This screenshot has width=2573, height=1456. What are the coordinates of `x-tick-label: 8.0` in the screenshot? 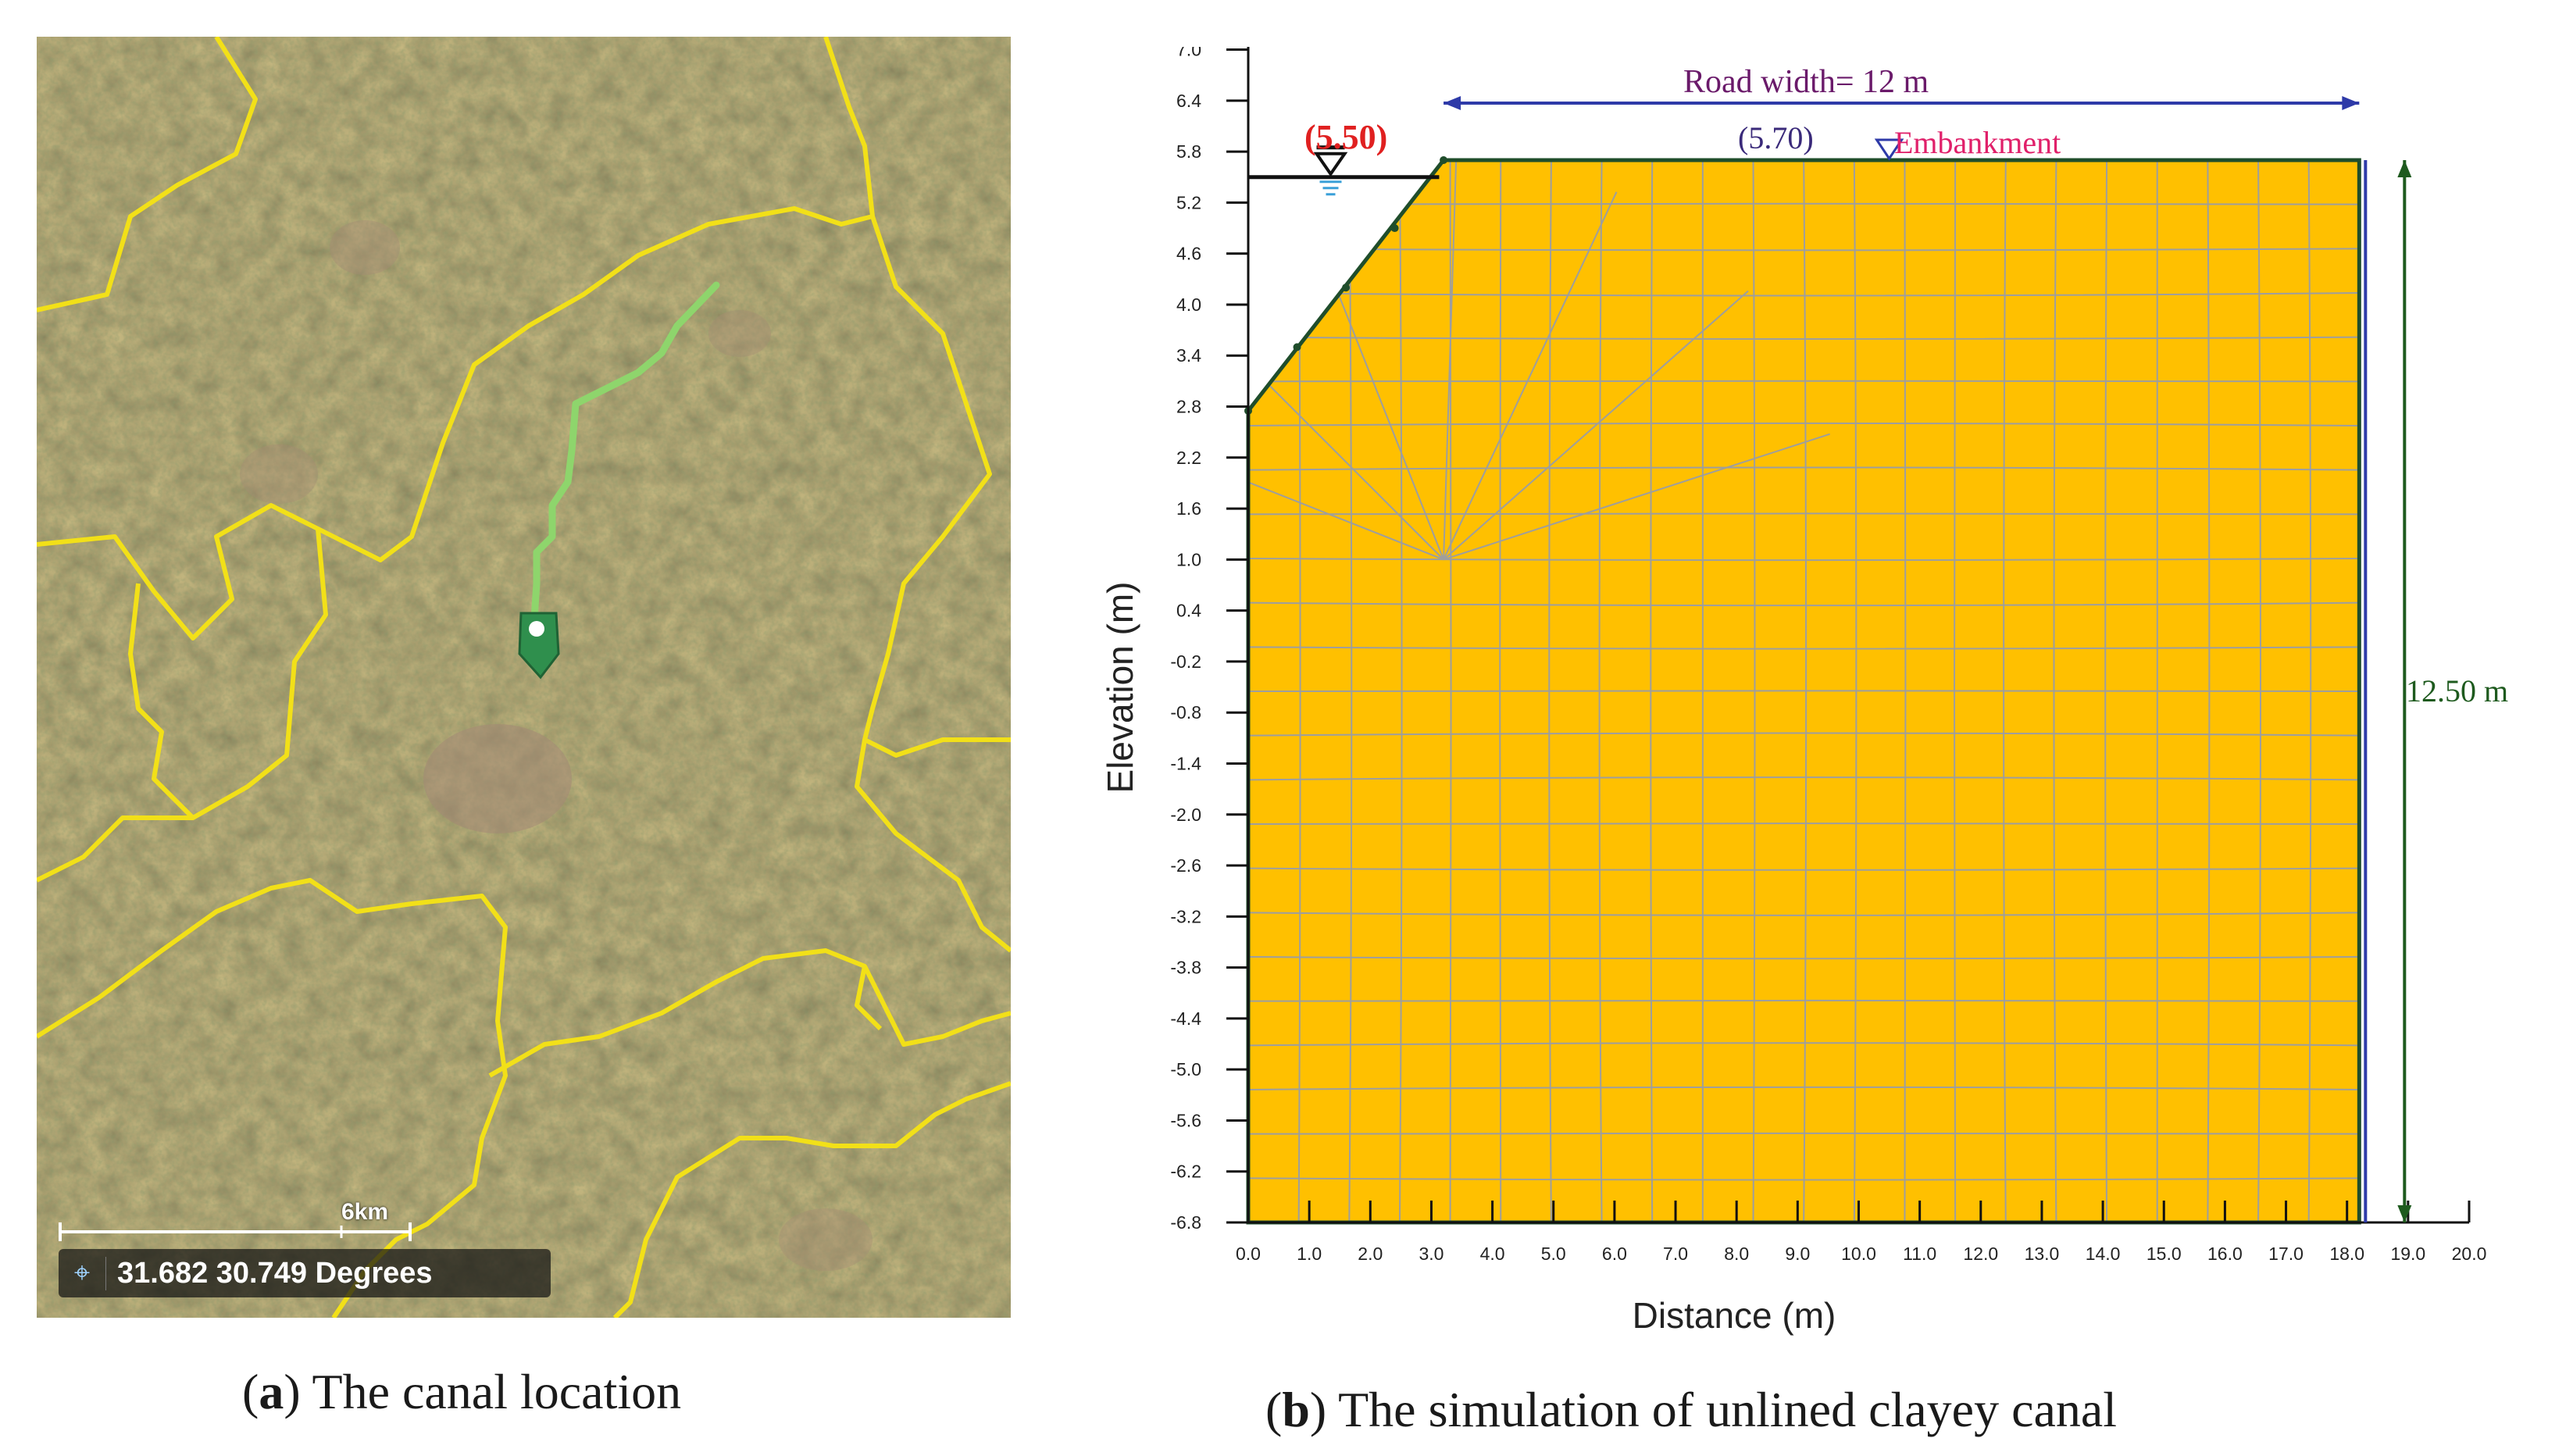 It's located at (1736, 1254).